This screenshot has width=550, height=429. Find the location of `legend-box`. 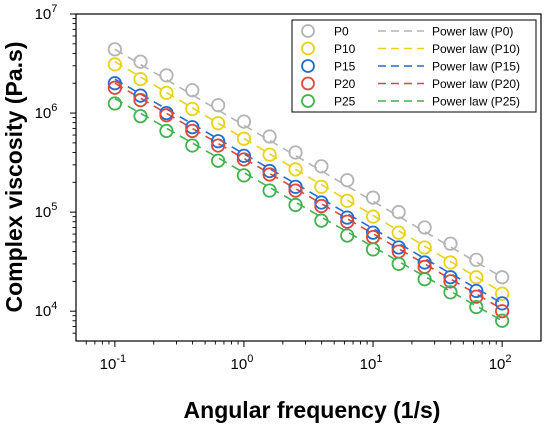

legend-box is located at coordinates (414, 66).